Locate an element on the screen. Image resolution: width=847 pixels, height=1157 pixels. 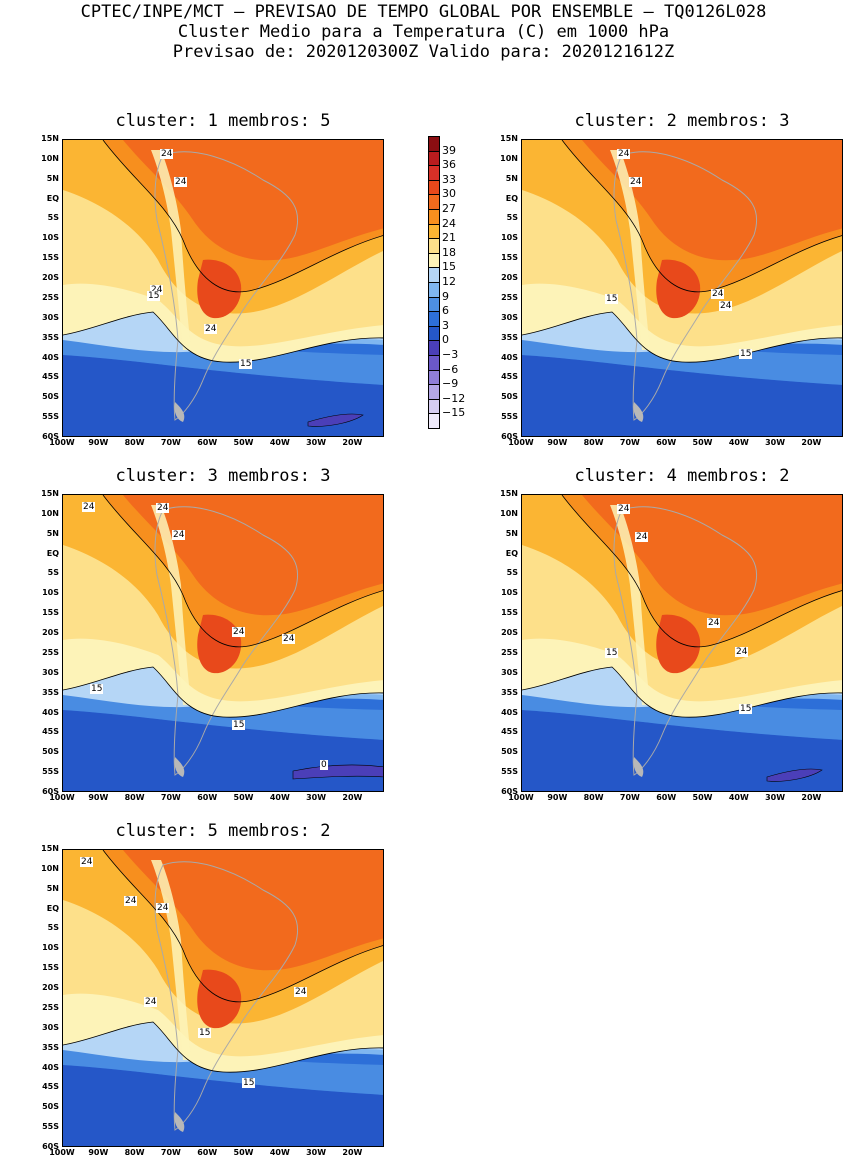
colorbar-label: 21 is located at coordinates (449, 238).